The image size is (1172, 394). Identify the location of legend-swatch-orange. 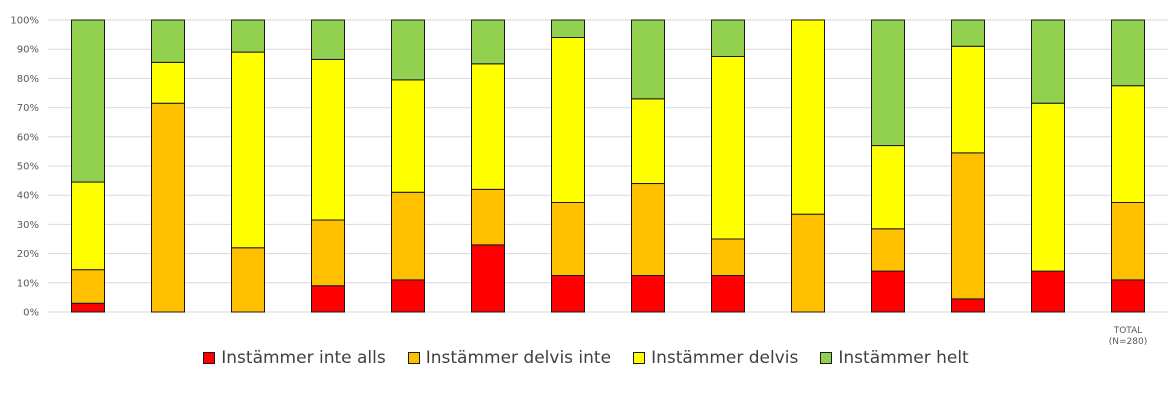
(413, 358).